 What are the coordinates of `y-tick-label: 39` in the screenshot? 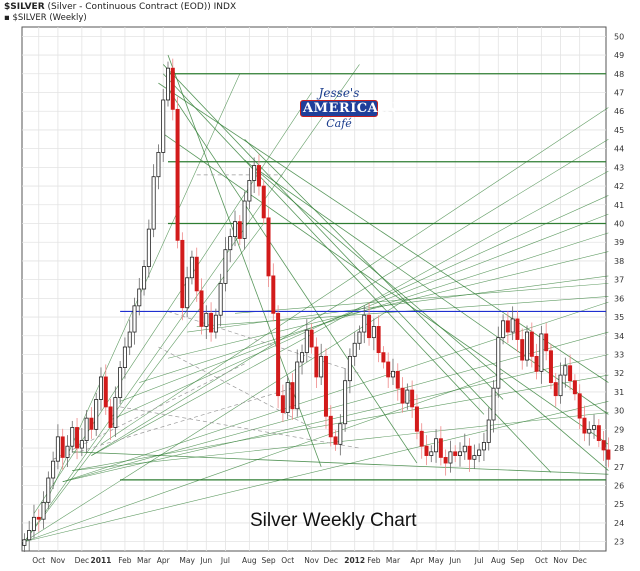 It's located at (619, 242).